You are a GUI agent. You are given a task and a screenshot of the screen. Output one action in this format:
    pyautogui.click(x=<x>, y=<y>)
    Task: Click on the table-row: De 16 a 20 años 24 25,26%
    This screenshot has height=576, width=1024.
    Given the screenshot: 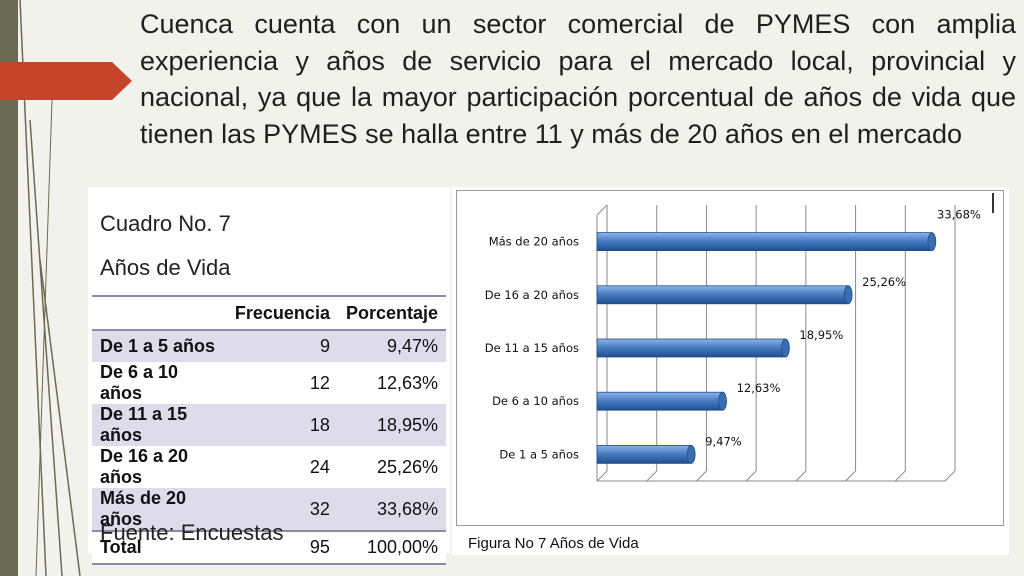 What is the action you would take?
    pyautogui.click(x=269, y=467)
    